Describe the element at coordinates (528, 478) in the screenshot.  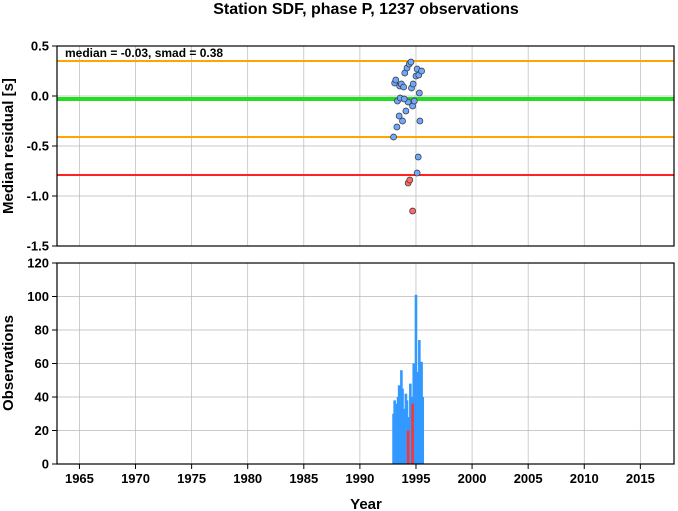
I see `xtick-label: 2005` at that location.